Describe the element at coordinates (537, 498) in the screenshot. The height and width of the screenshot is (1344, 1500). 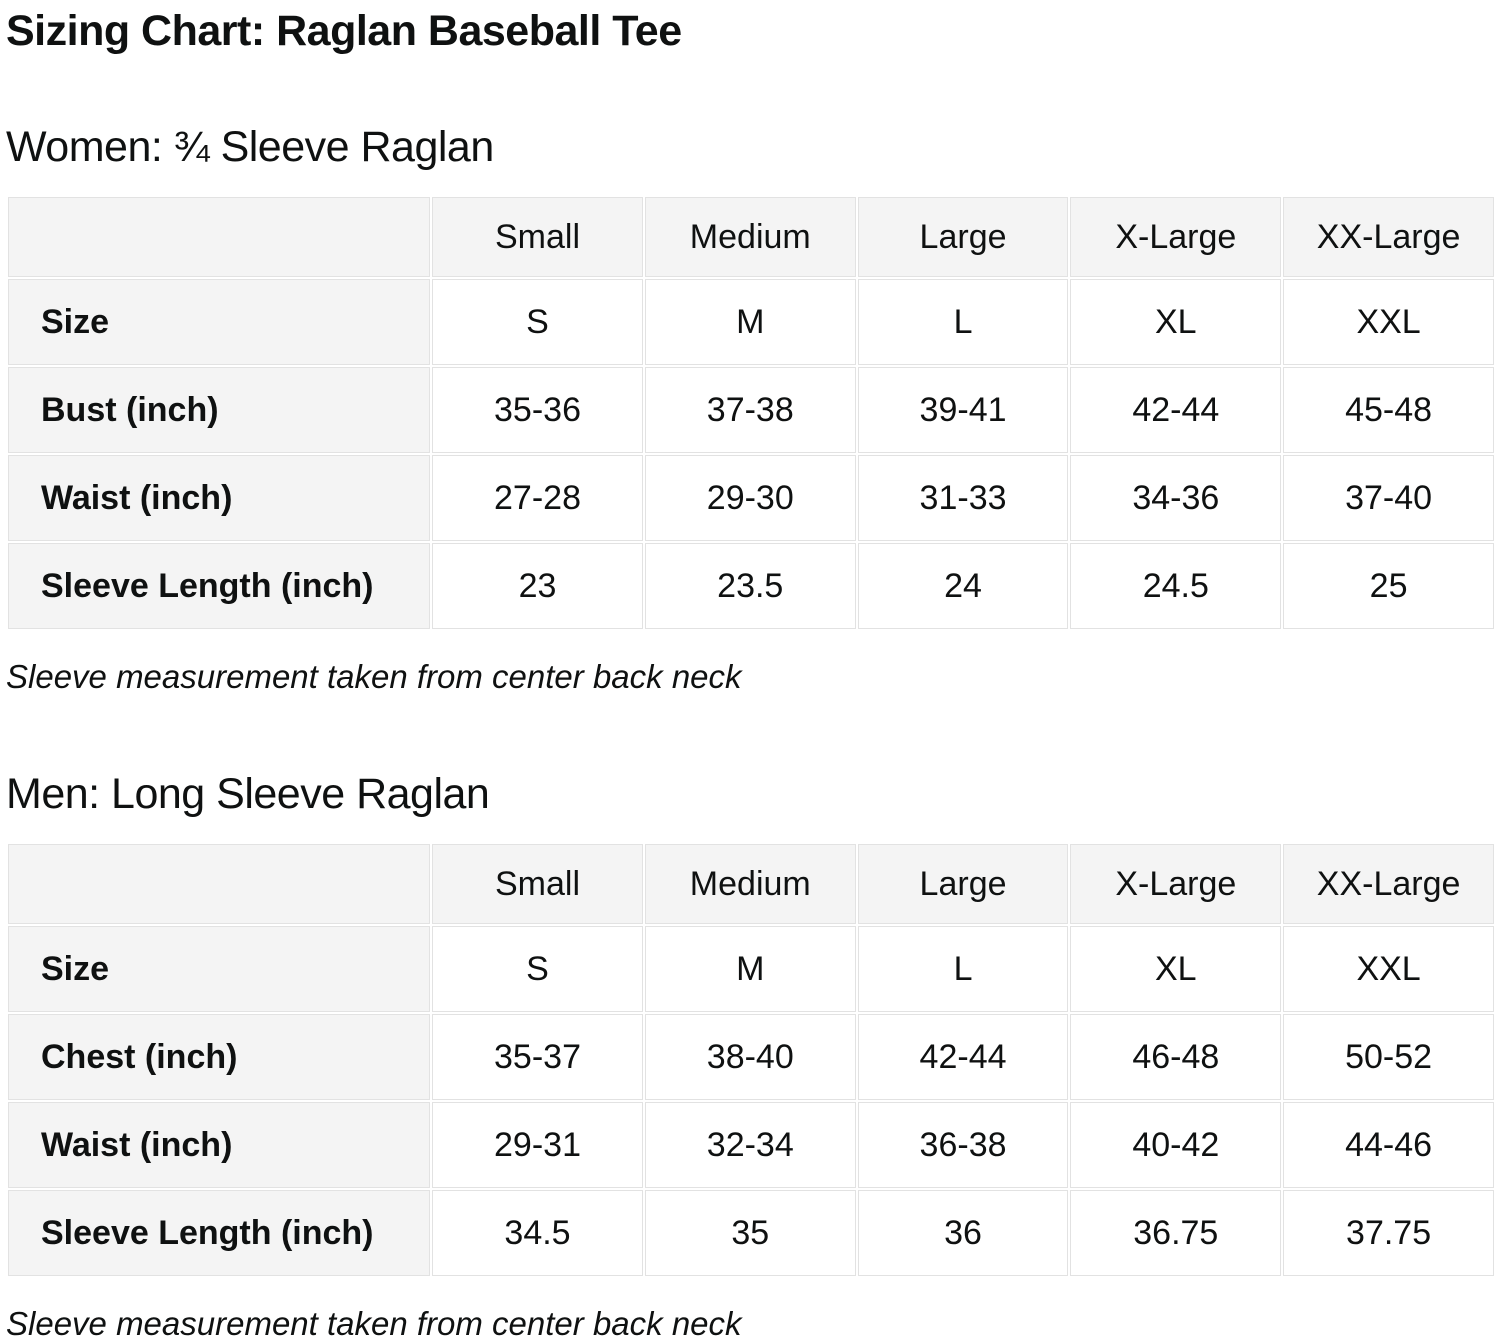
I see `value-cell: 27-28` at that location.